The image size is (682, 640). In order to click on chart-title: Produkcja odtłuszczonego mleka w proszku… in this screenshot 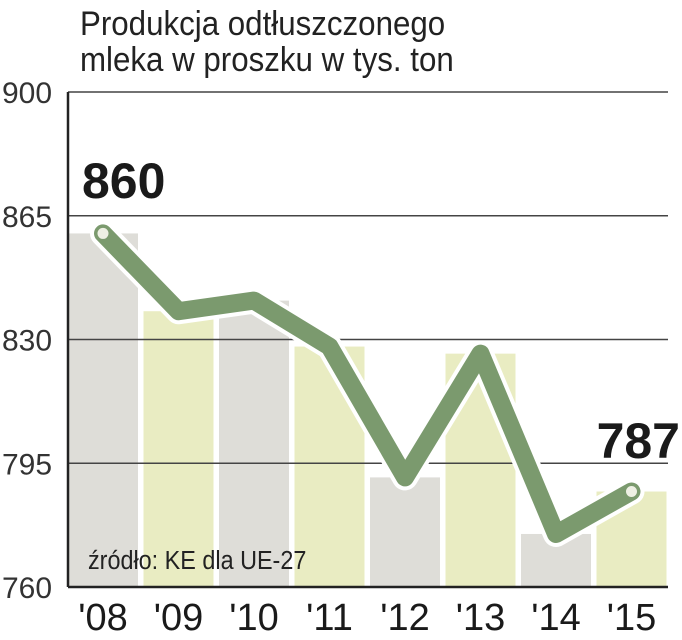, I will do `click(267, 42)`.